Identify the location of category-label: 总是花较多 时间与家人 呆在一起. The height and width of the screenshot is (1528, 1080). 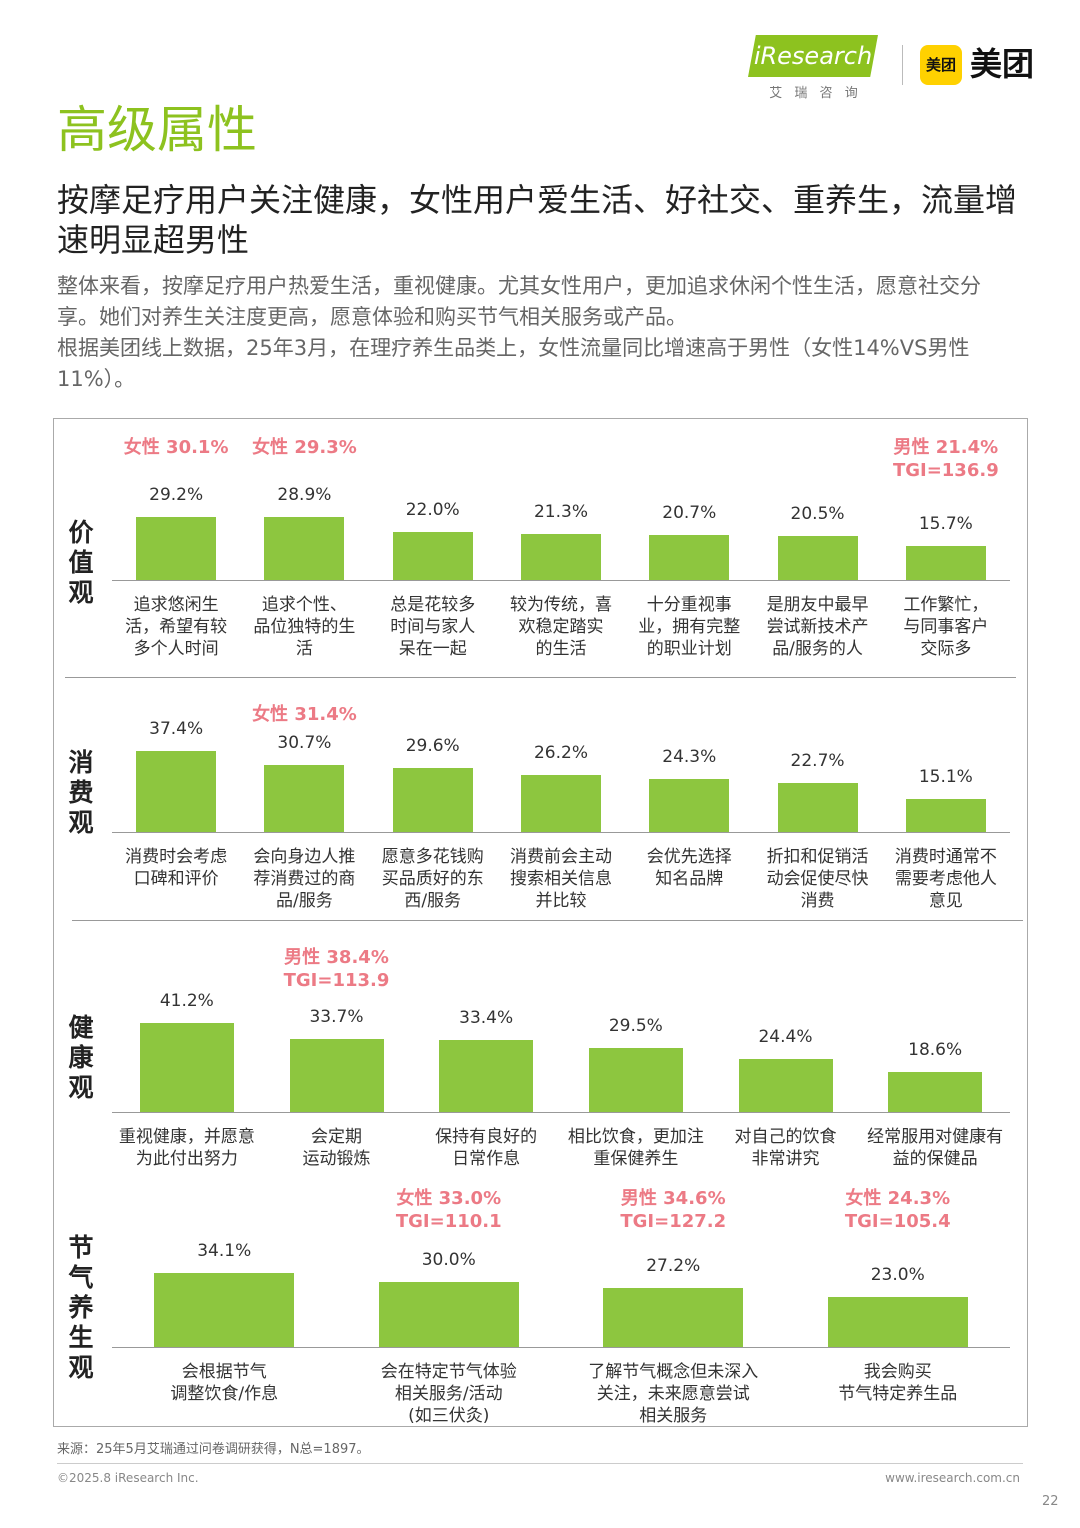
(433, 627).